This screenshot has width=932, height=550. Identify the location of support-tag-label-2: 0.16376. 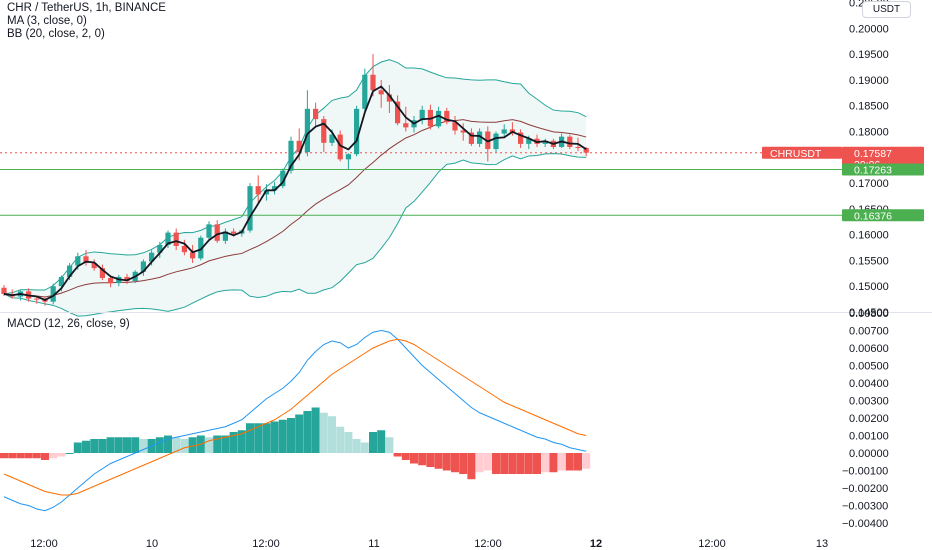
(873, 216).